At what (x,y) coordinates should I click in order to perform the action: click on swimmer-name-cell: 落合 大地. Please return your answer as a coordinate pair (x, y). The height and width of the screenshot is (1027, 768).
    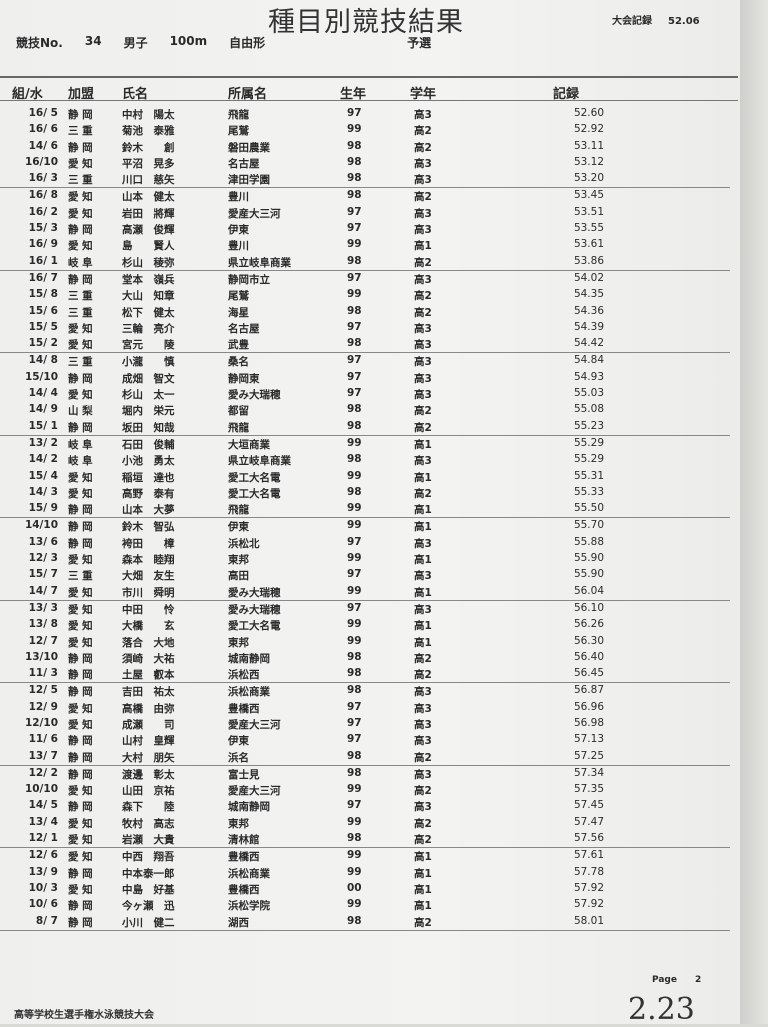
    Looking at the image, I should click on (148, 642).